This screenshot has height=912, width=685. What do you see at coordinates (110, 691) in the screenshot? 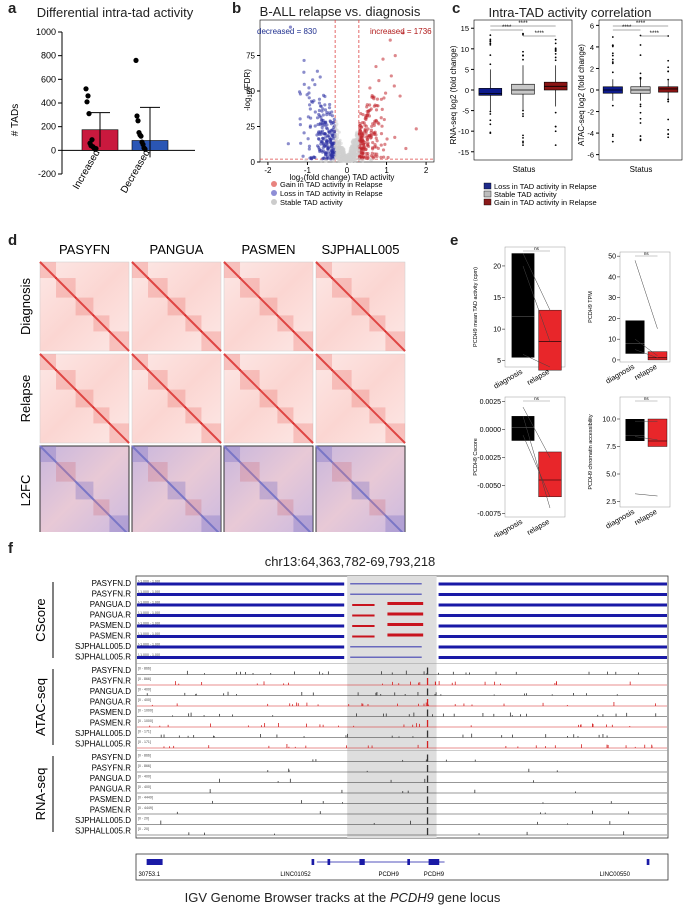
I see `panel-f-track-label: PANGUA.D` at bounding box center [110, 691].